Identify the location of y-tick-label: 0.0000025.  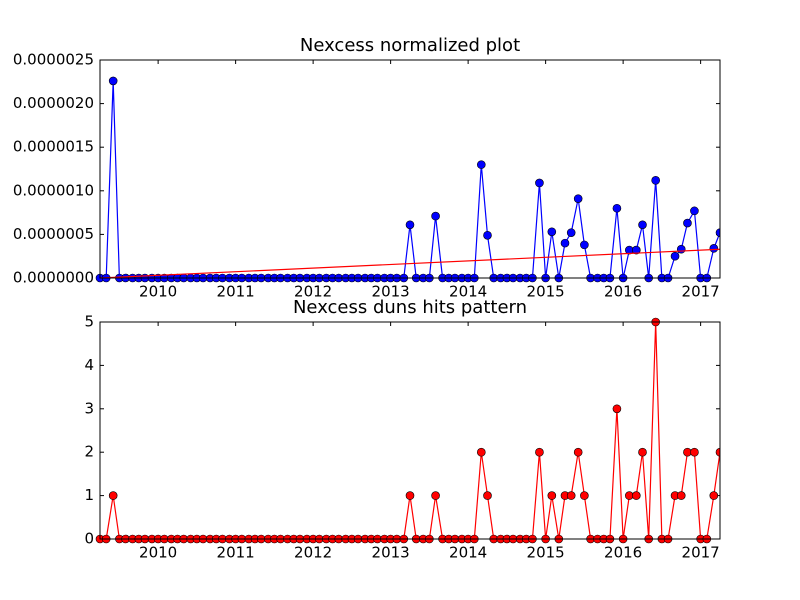
(53, 60).